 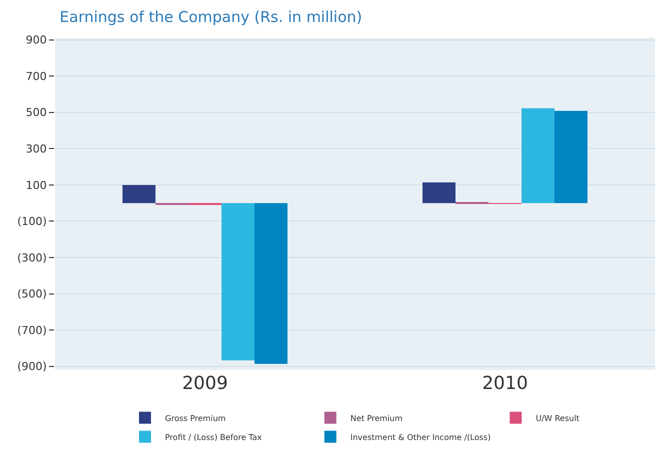 I want to click on legend-label: Net Premium, so click(x=376, y=418).